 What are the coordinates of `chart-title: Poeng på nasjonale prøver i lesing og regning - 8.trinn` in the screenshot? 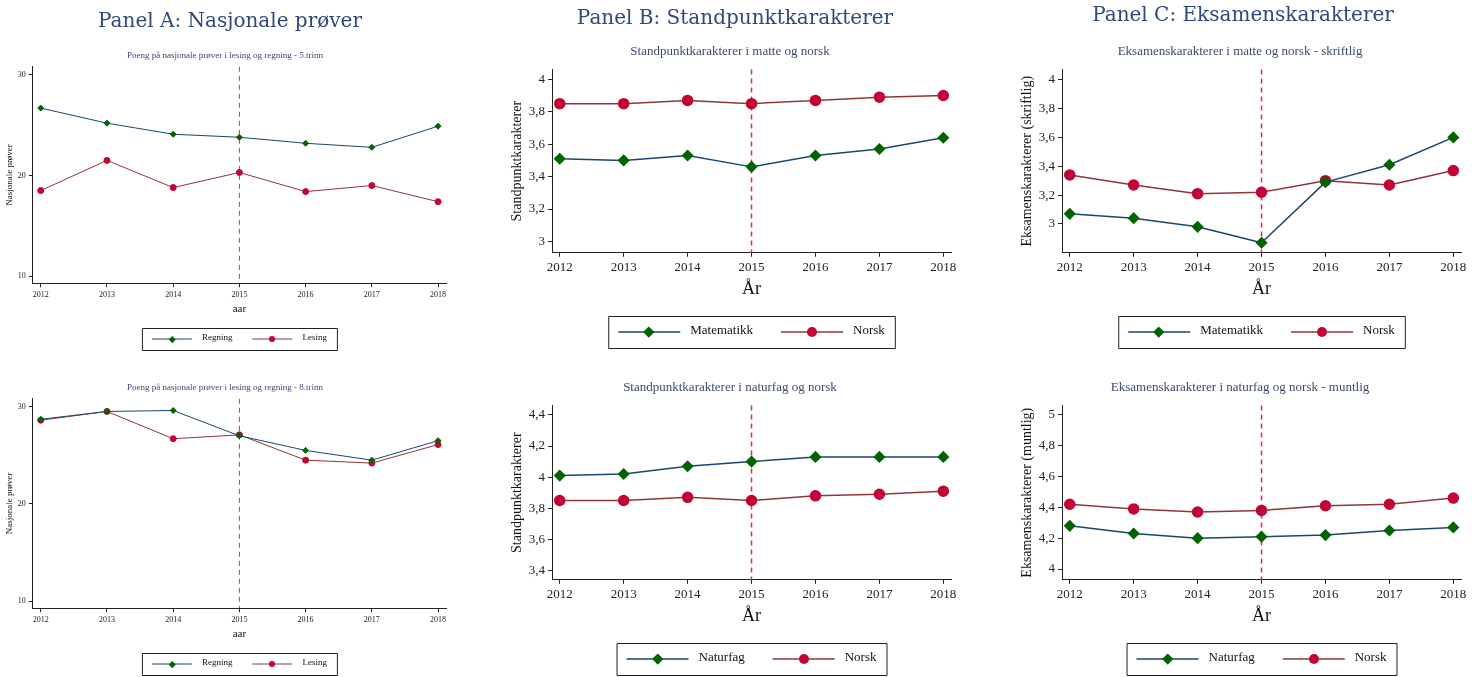 It's located at (225, 386).